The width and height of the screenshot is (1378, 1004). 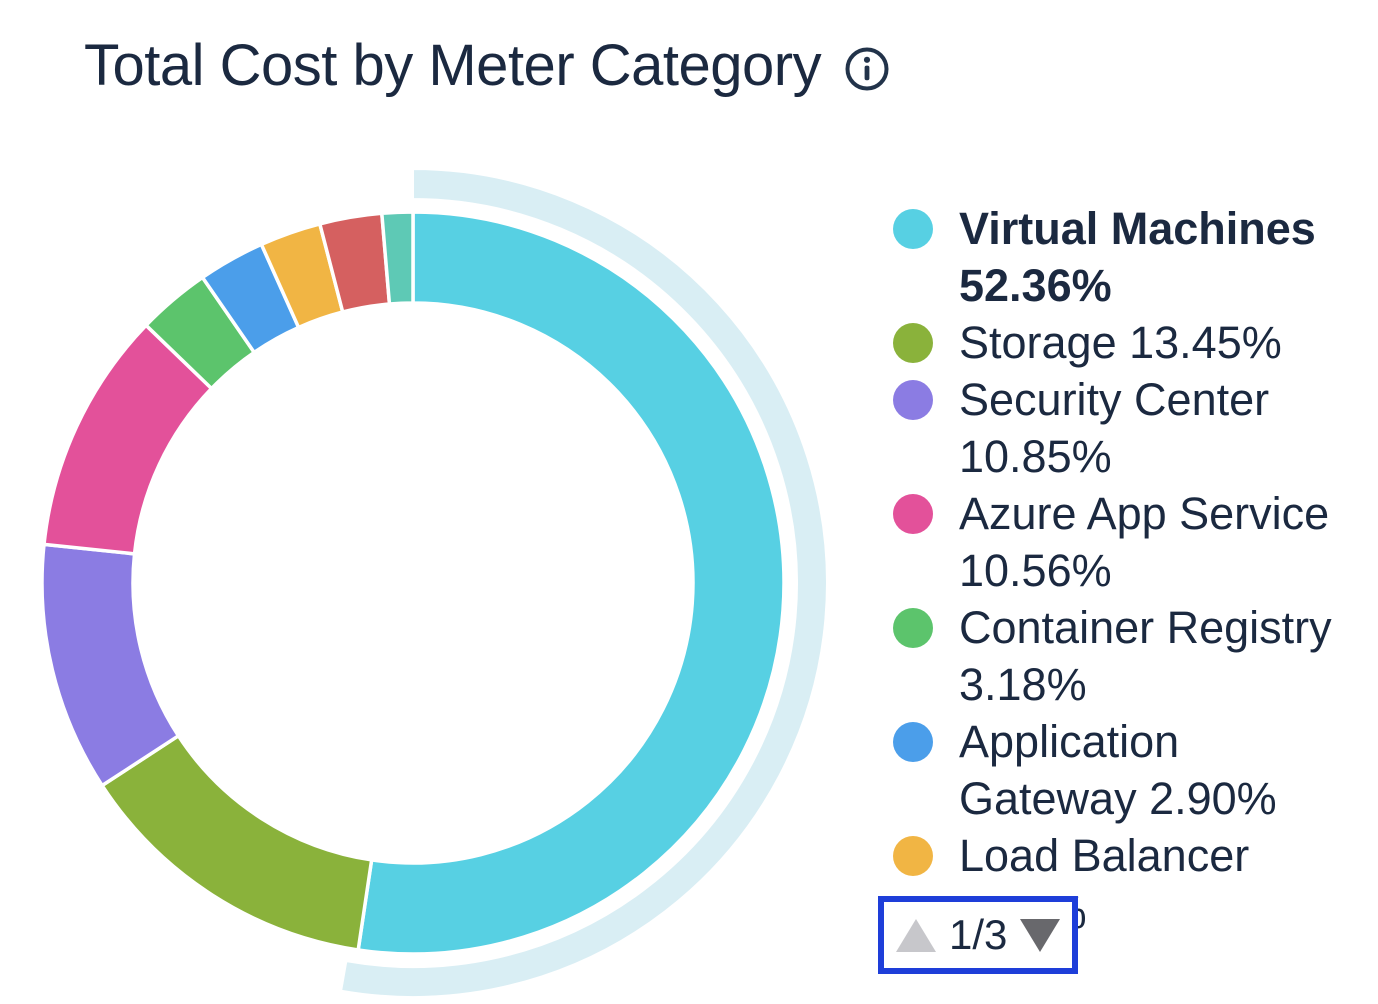 I want to click on pie-slice-storage, so click(x=237, y=843).